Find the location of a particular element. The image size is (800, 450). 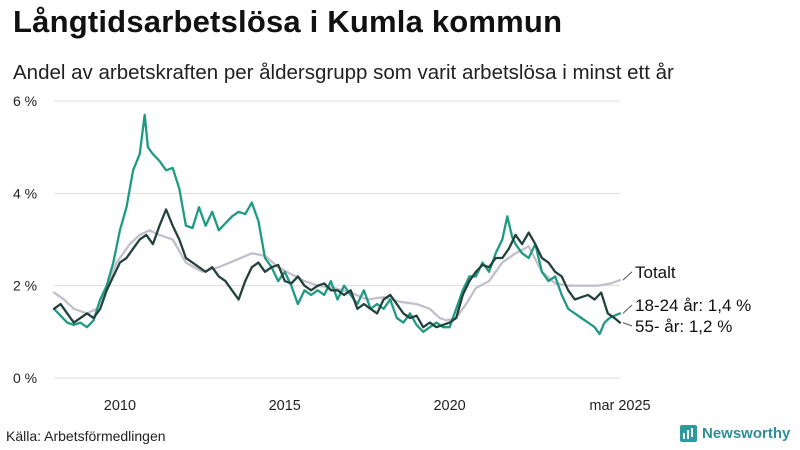

x-tick-label: mar 2025 is located at coordinates (619, 406).